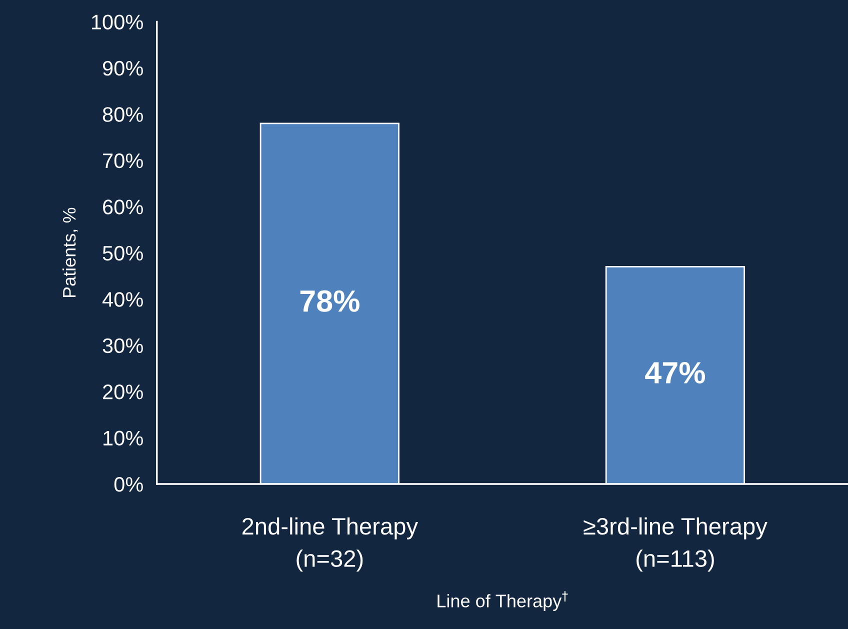 Image resolution: width=848 pixels, height=629 pixels. Describe the element at coordinates (123, 392) in the screenshot. I see `y-tick-label: 20%` at that location.